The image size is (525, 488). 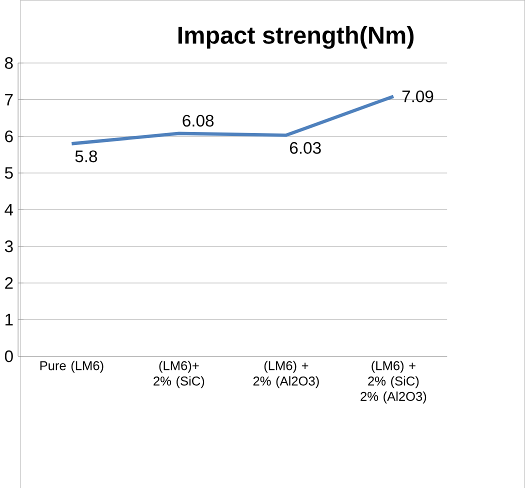 What do you see at coordinates (9, 136) in the screenshot?
I see `y-tick-label: 6` at bounding box center [9, 136].